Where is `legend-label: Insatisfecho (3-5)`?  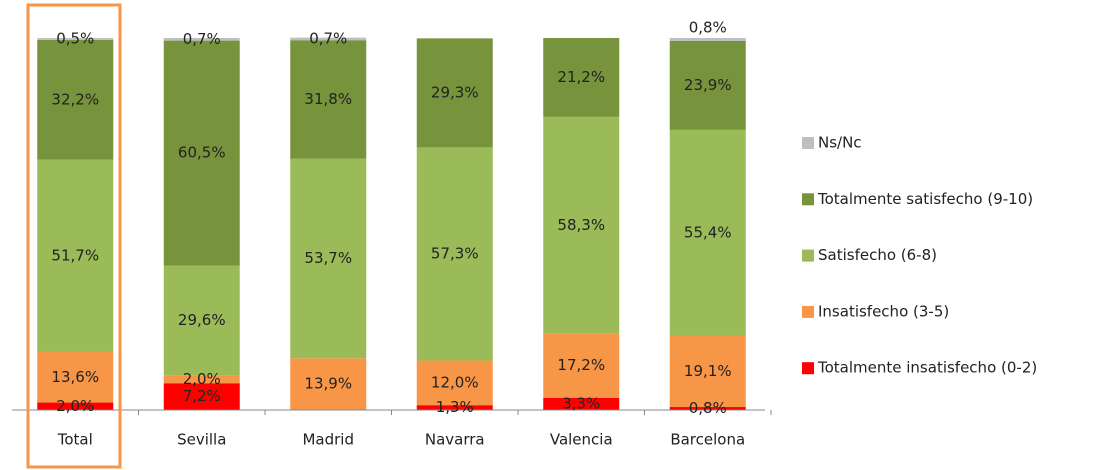
legend-label: Insatisfecho (3-5) is located at coordinates (883, 311).